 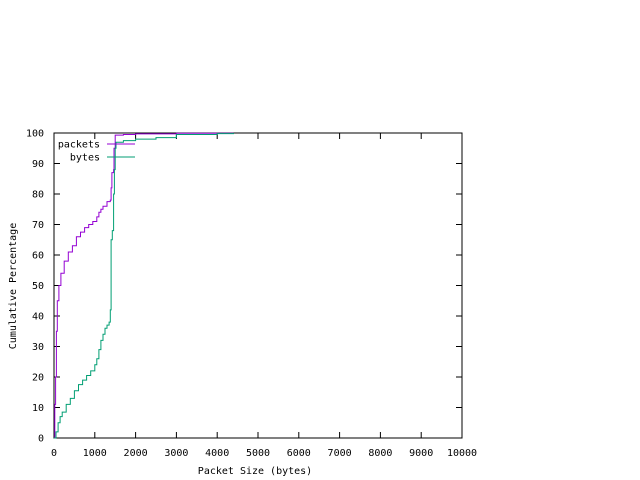 I want to click on x-tick-label: 9000, so click(x=421, y=453).